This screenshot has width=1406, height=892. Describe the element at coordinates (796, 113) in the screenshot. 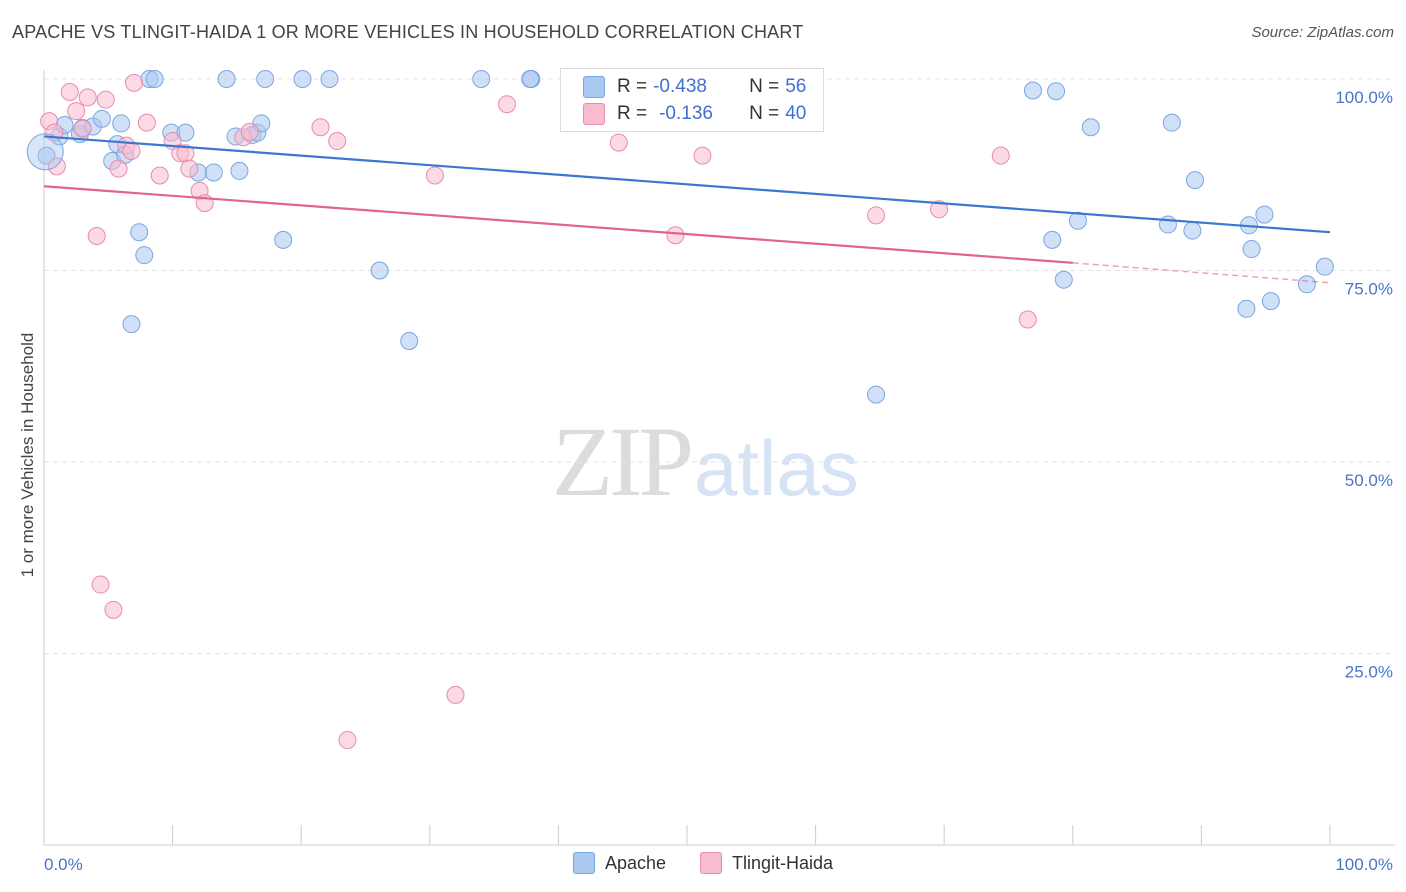

I see `n-value-tlingit: 40` at that location.